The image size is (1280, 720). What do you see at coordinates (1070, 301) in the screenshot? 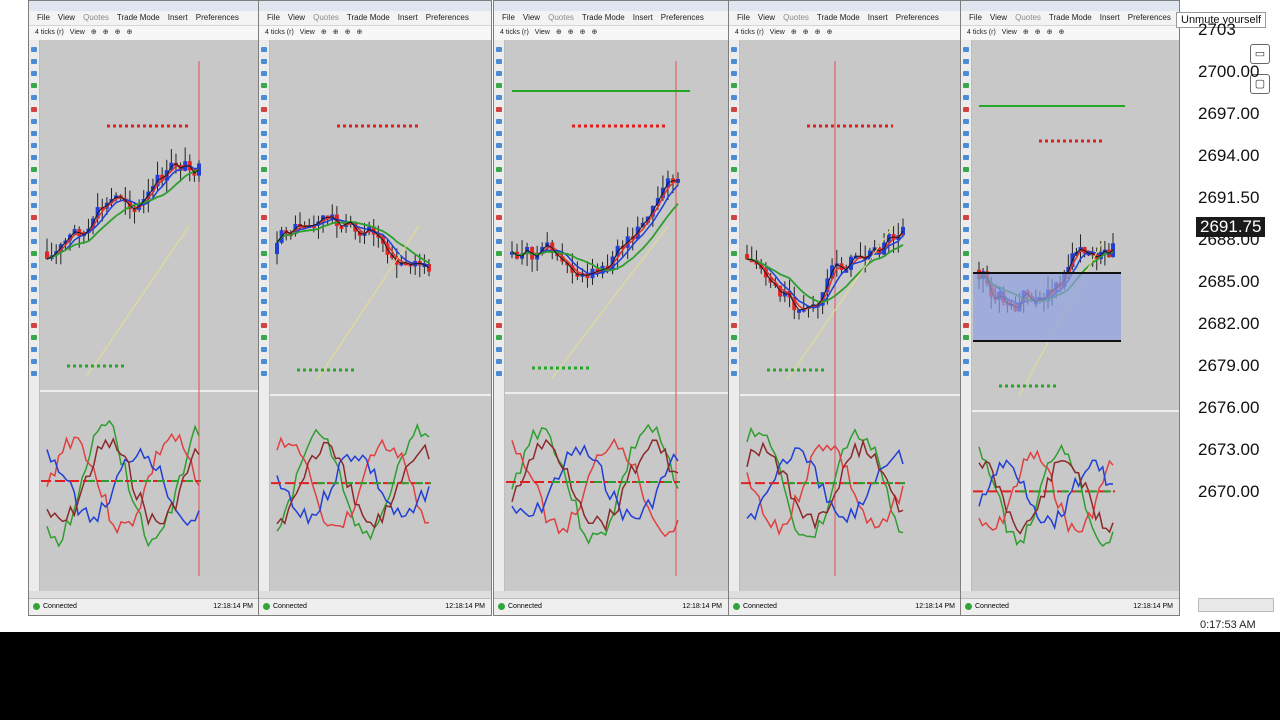
I see `chart-canvas` at bounding box center [1070, 301].